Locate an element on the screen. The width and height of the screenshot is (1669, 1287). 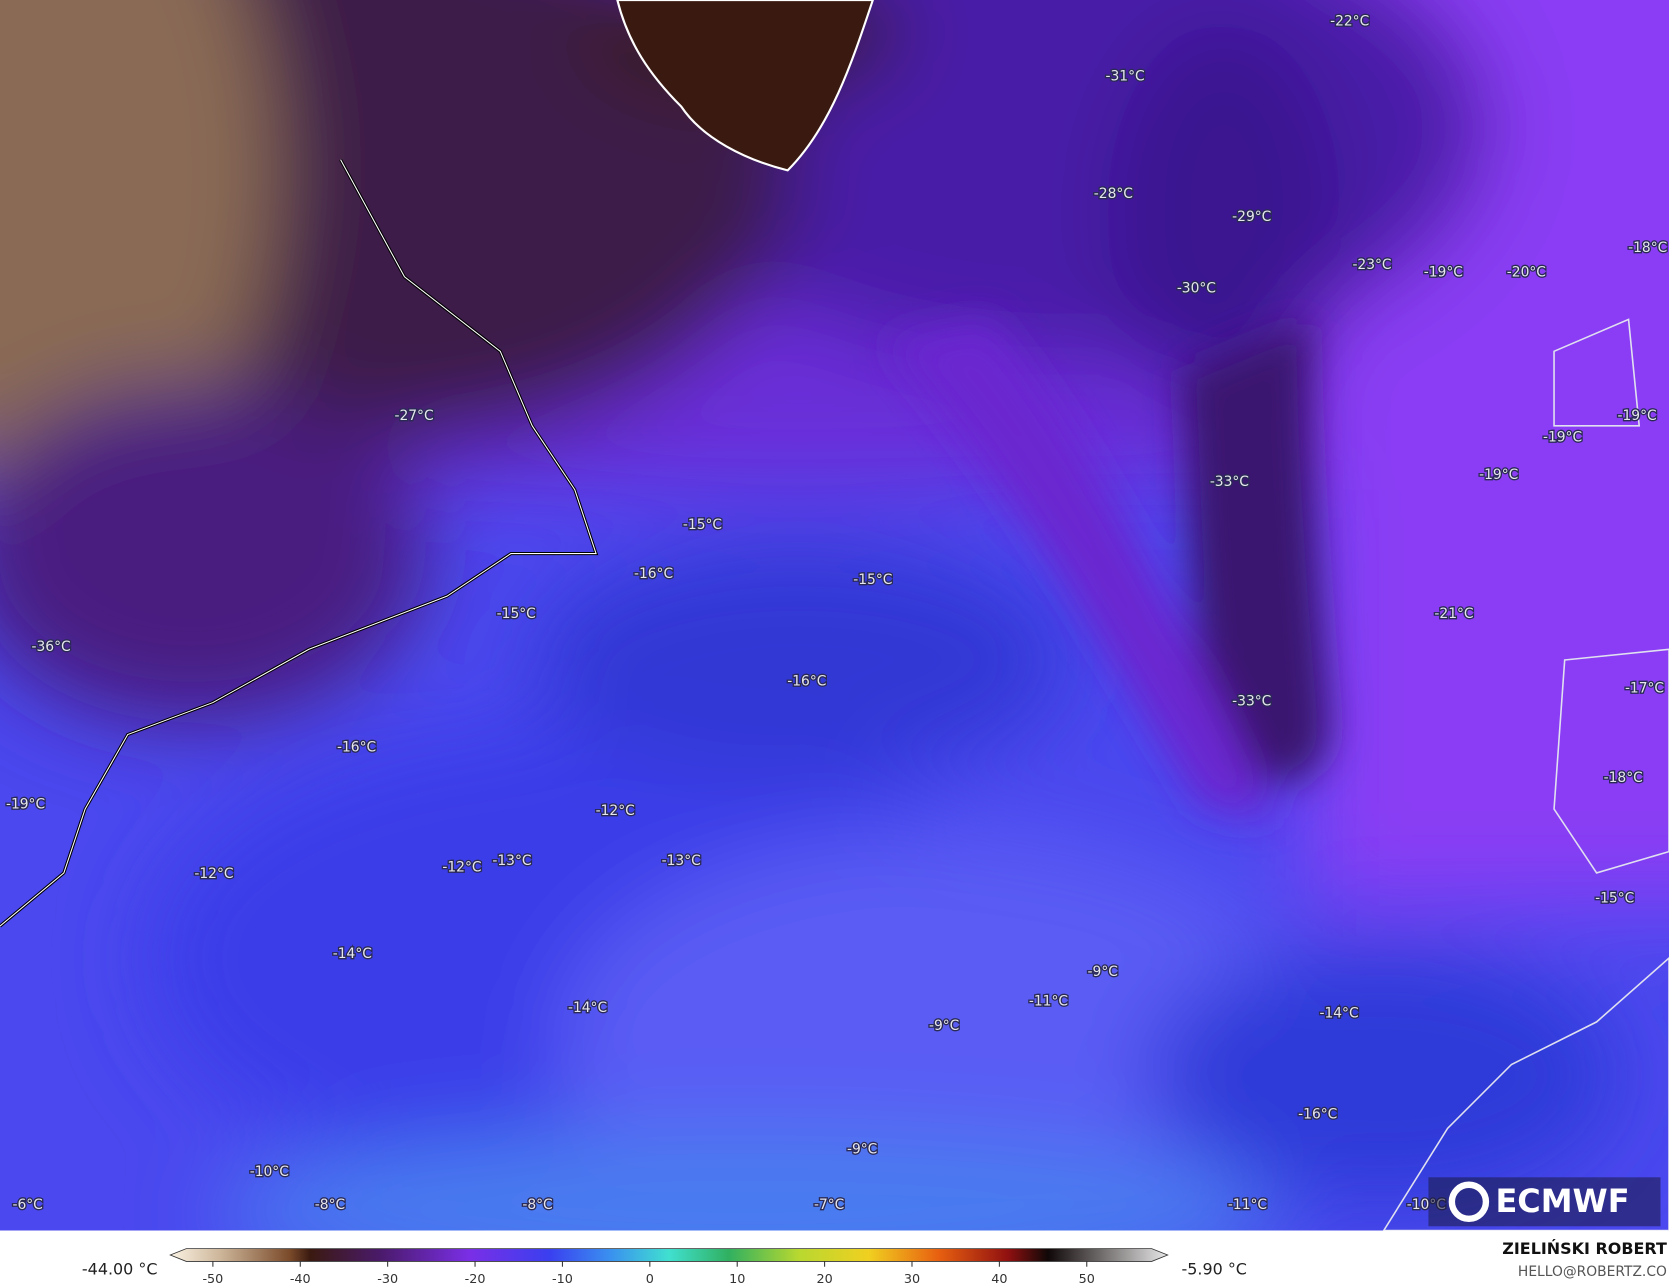
colorbar-tick-label: -50 is located at coordinates (212, 1279).